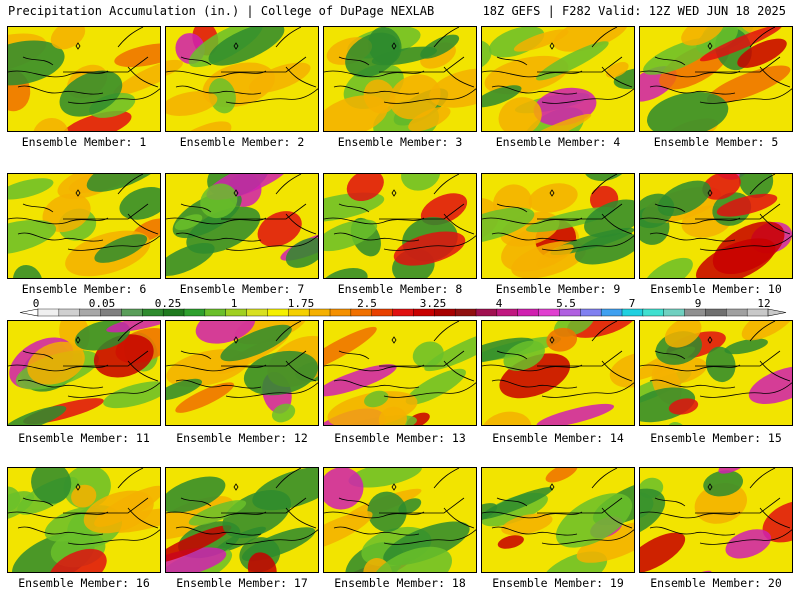  What do you see at coordinates (558, 289) in the screenshot?
I see `member-label: Ensemble Member: 9` at bounding box center [558, 289].